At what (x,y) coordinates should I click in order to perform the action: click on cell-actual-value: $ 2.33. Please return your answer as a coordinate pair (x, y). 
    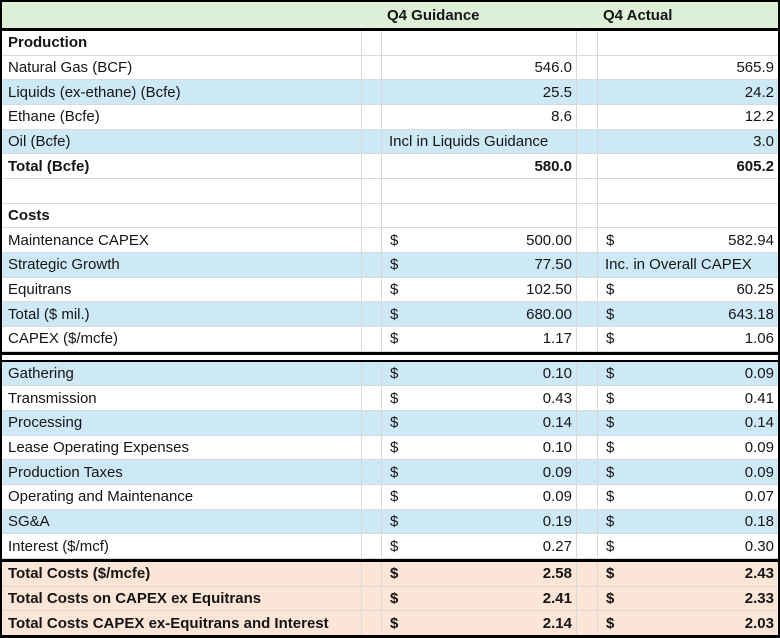
    Looking at the image, I should click on (688, 599).